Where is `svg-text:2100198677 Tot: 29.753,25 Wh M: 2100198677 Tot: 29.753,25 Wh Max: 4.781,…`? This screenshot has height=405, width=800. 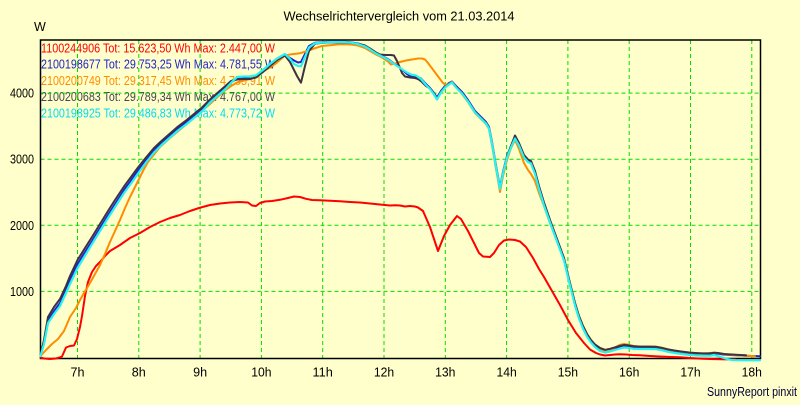 svg-text:2100198677 Tot: 29.753,25 Wh M: 2100198677 Tot: 29.753,25 Wh Max: 4.781,… is located at coordinates (158, 65).